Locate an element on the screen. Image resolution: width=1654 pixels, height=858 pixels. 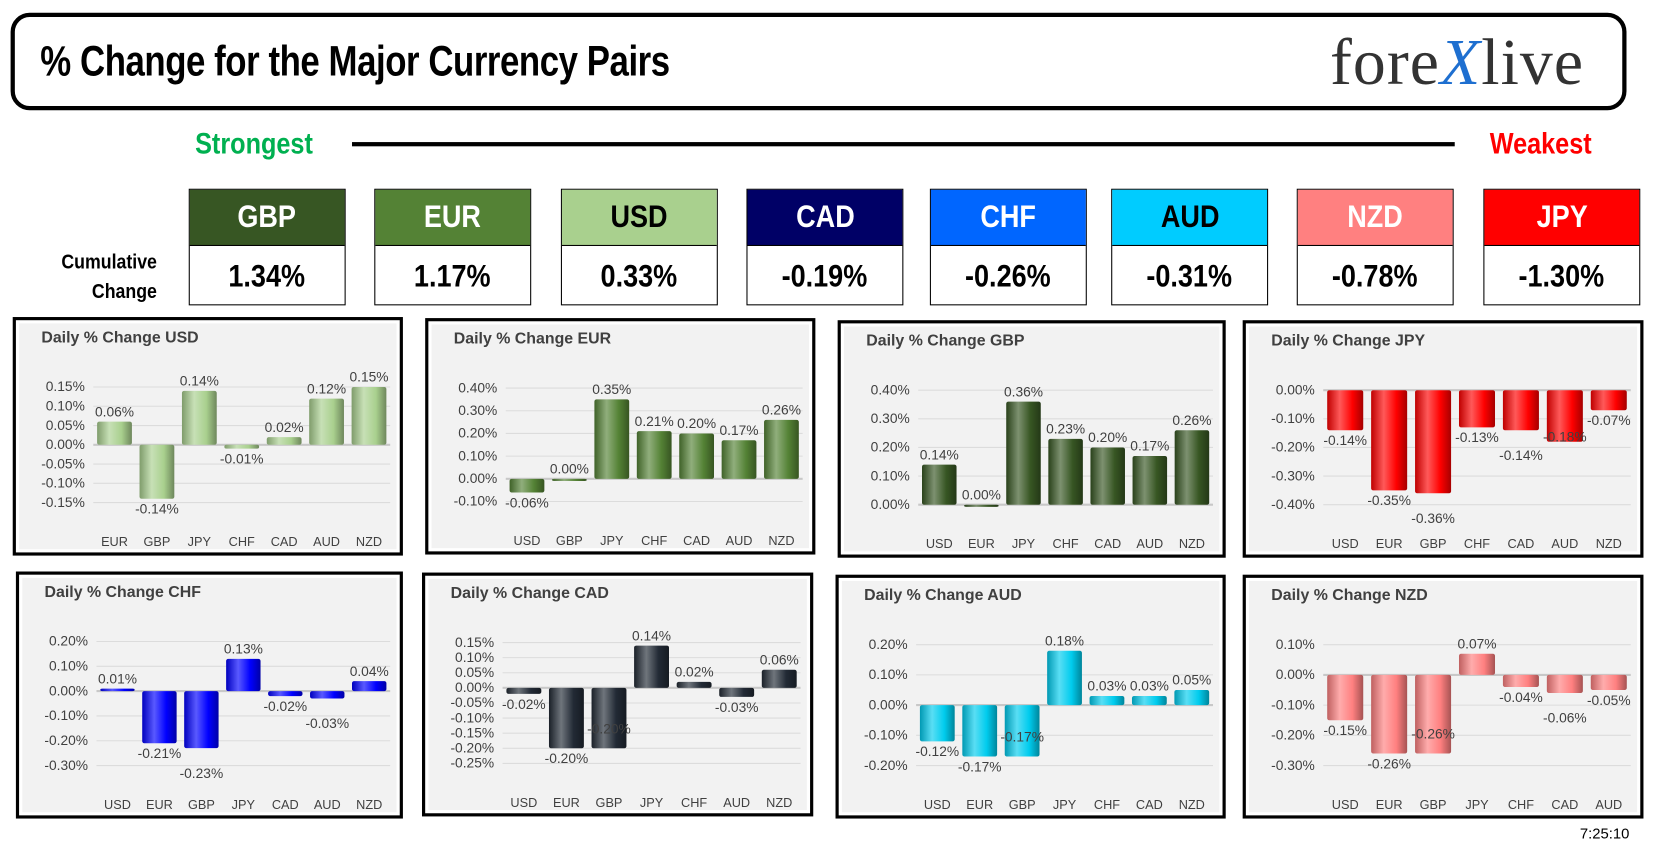
data-label: -0.14% is located at coordinates (1345, 440).